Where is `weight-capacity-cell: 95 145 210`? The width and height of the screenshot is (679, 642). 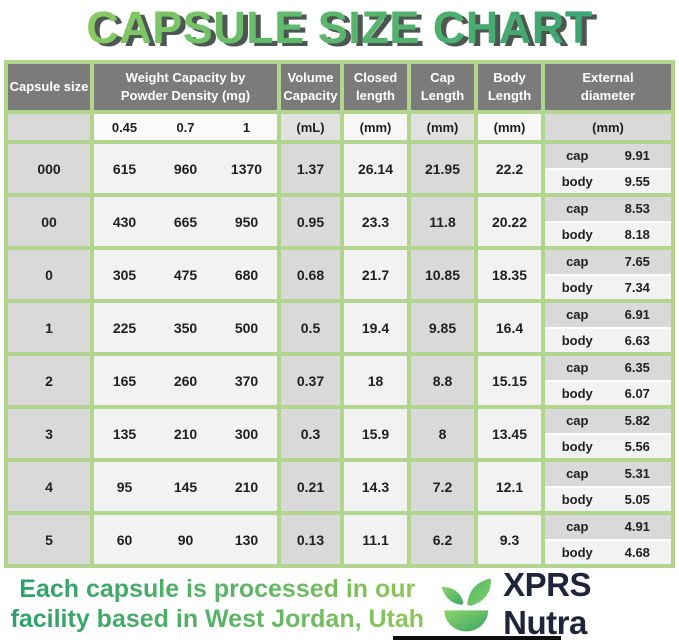
weight-capacity-cell: 95 145 210 is located at coordinates (185, 486).